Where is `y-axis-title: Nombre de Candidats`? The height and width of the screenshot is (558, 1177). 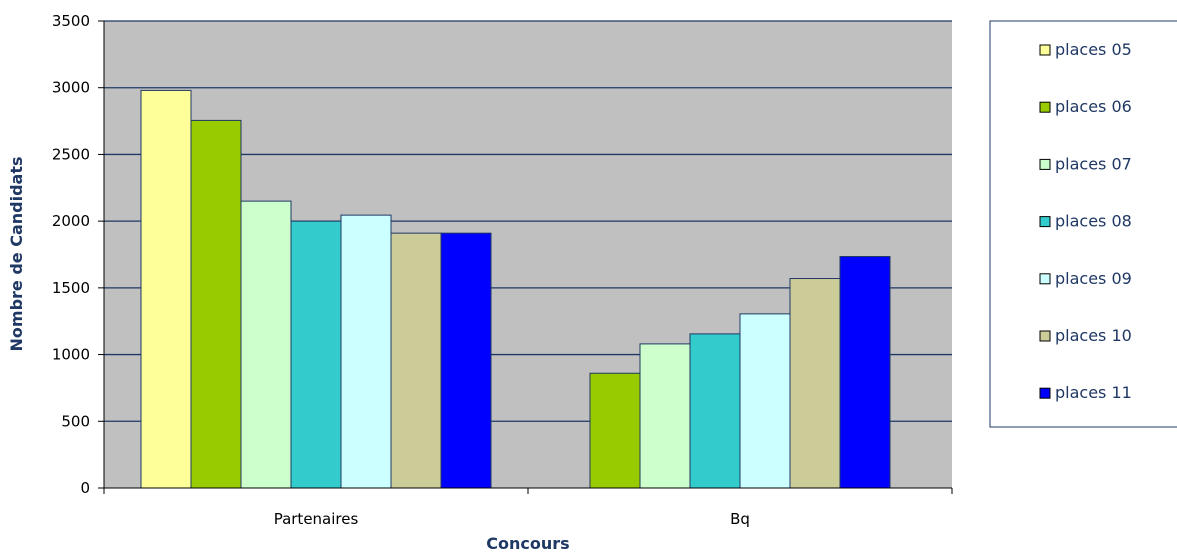 y-axis-title: Nombre de Candidats is located at coordinates (16, 254).